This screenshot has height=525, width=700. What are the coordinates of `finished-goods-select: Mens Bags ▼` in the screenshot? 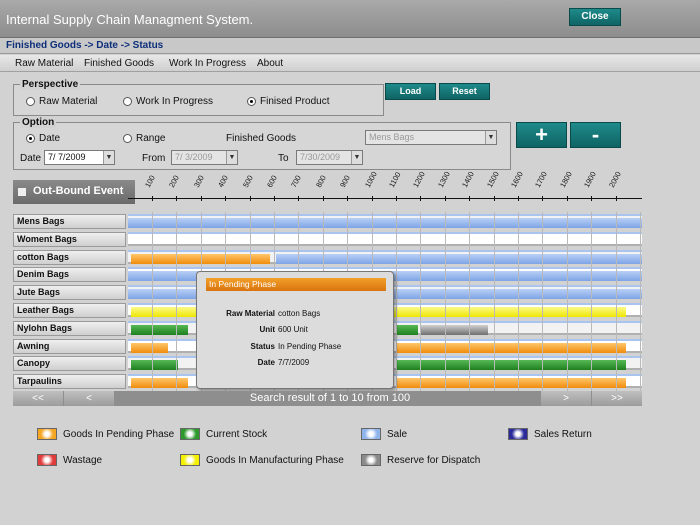 It's located at (431, 137).